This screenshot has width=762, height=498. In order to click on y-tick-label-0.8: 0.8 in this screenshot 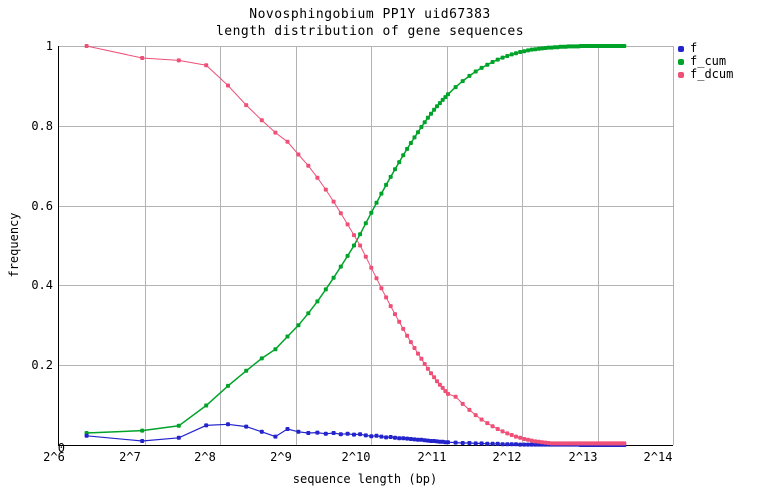, I will do `click(42, 126)`.